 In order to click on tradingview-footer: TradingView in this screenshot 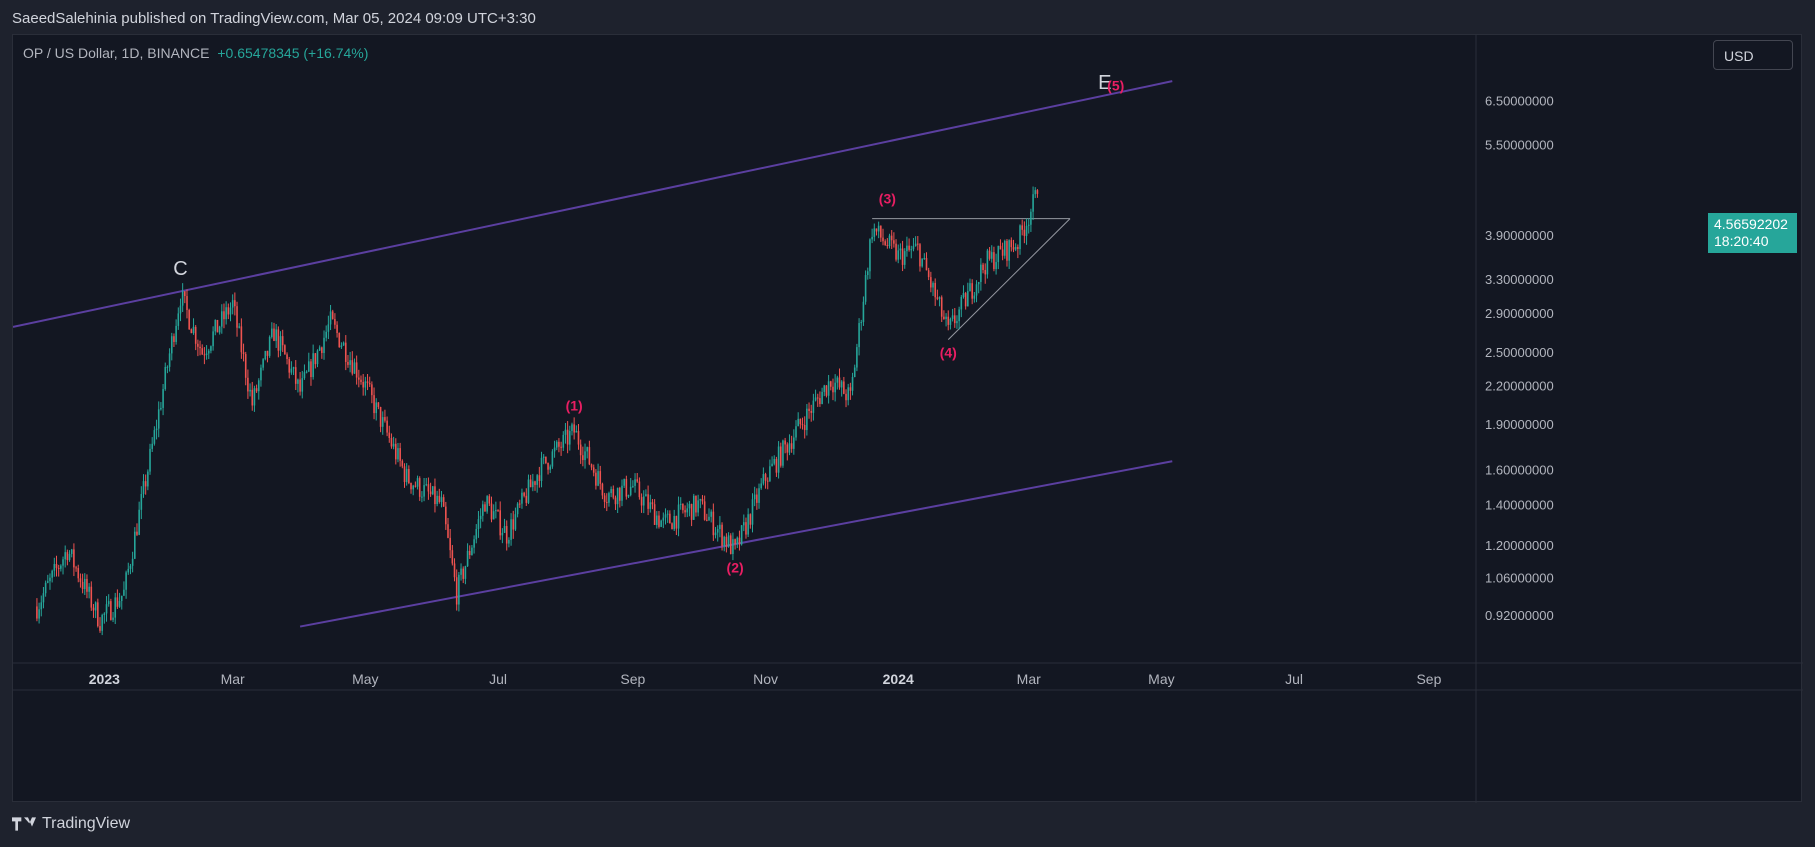, I will do `click(71, 824)`.